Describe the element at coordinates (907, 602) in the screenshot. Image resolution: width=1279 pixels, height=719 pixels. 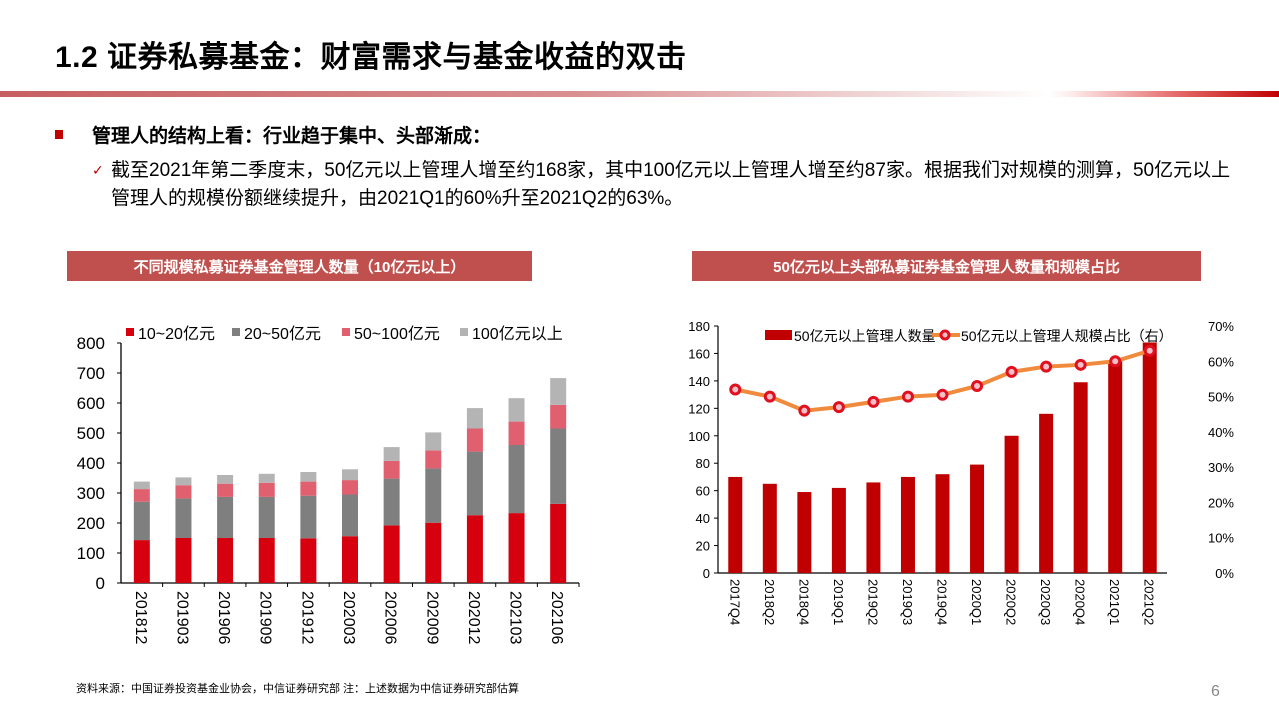
I see `chart2-x-tick-label: 2019Q3` at that location.